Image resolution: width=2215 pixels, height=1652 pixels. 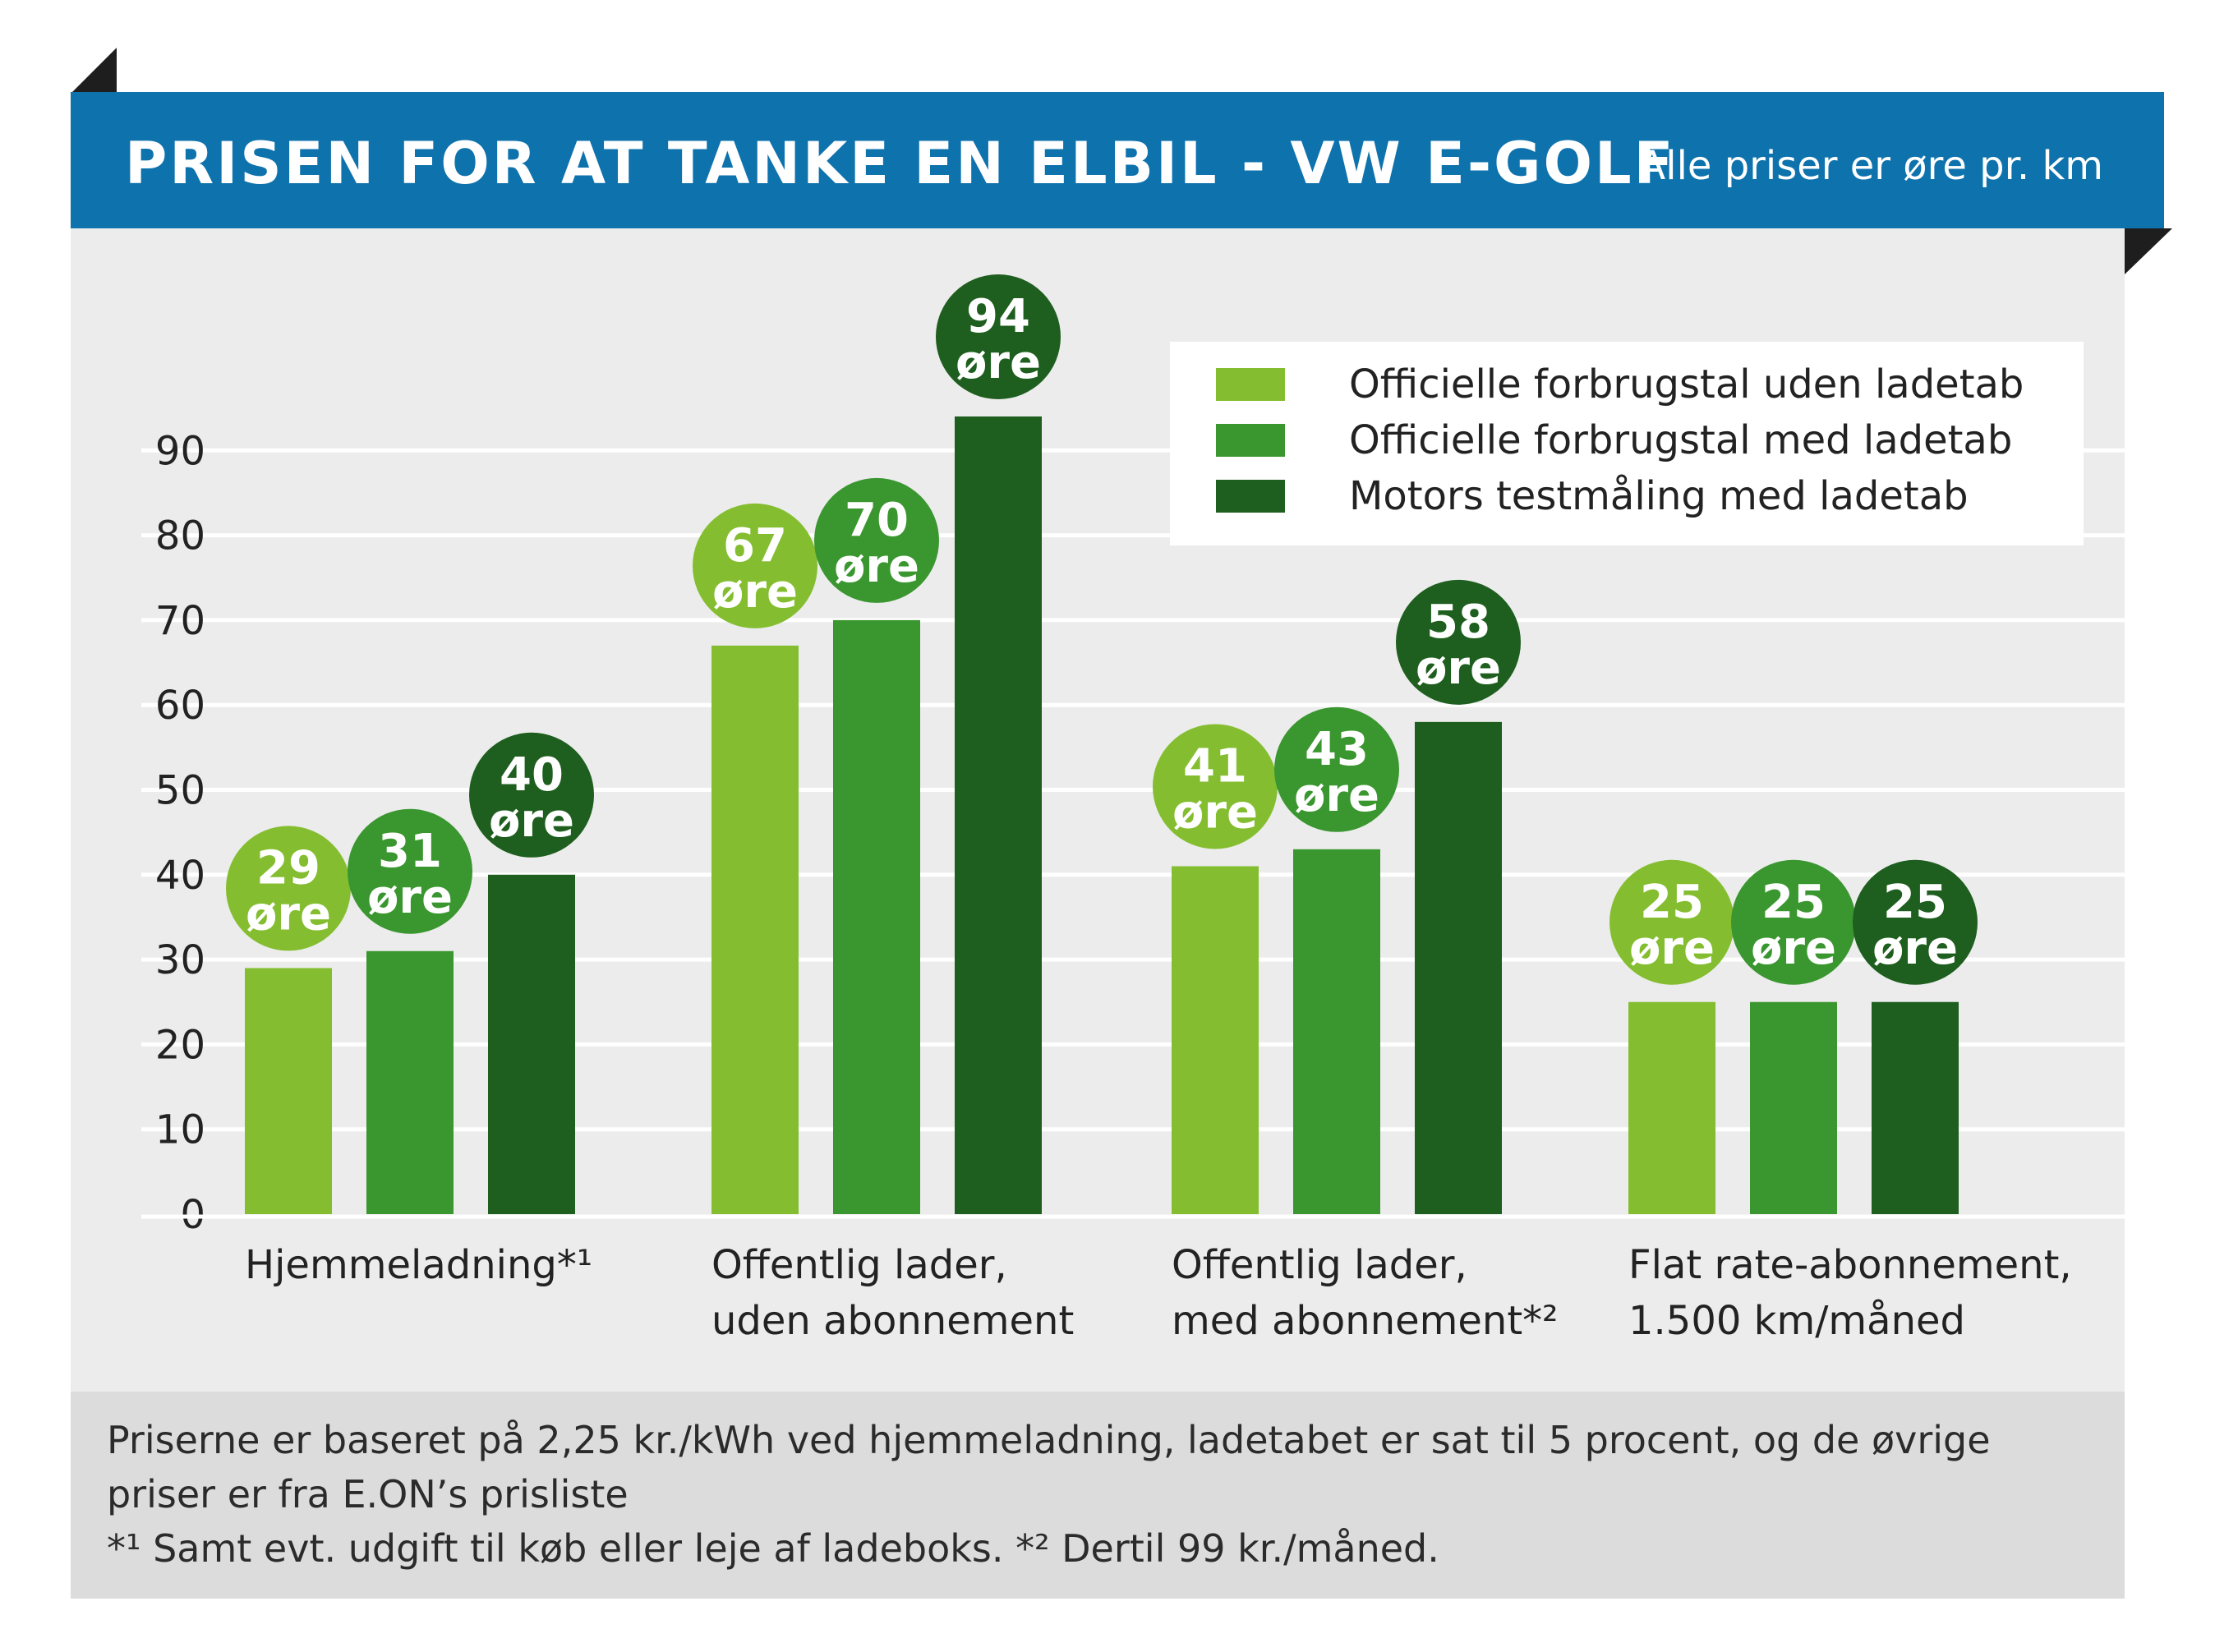 What do you see at coordinates (418, 1265) in the screenshot?
I see `category-label: Hjemmeladning*¹` at bounding box center [418, 1265].